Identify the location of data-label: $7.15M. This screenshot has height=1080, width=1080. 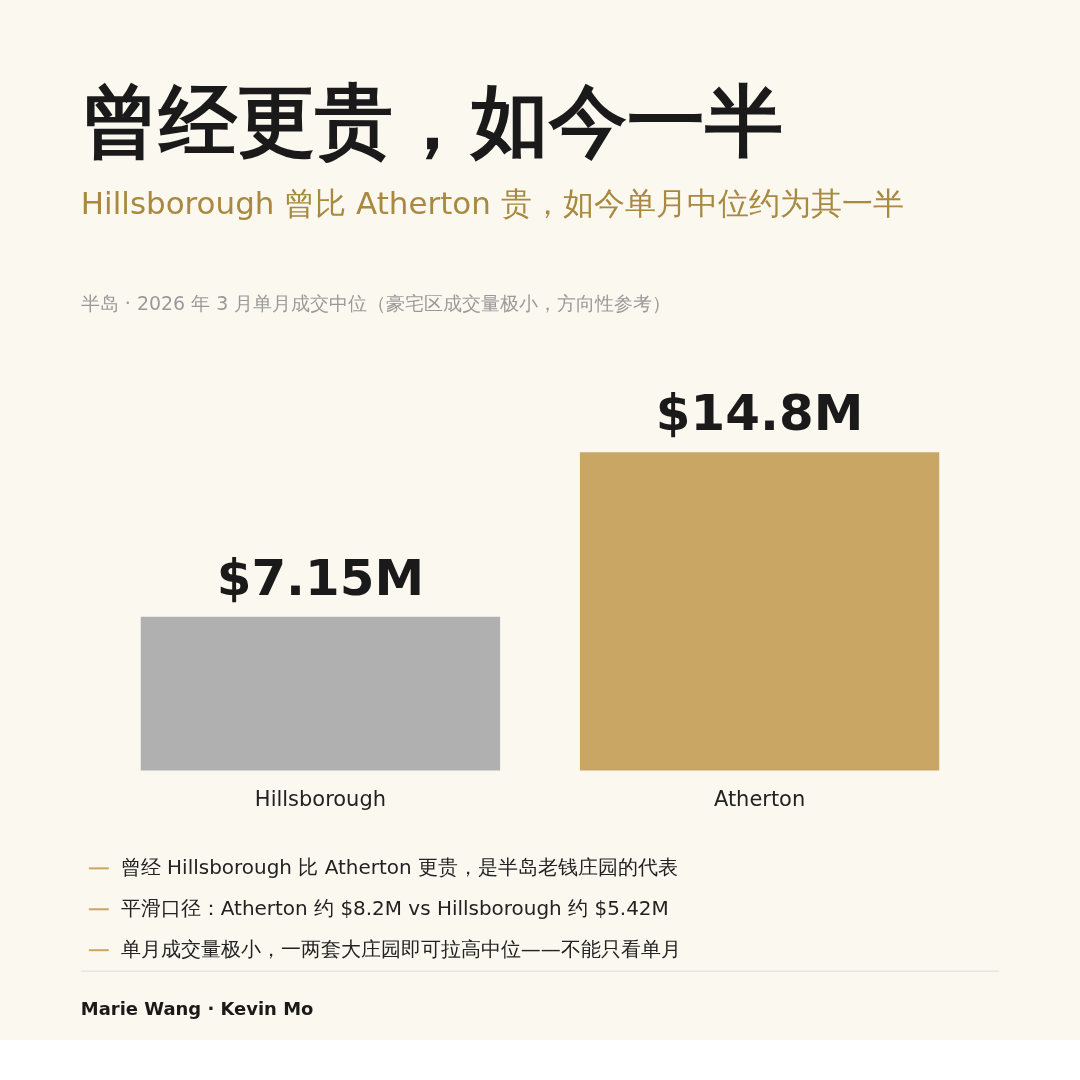
(320, 577).